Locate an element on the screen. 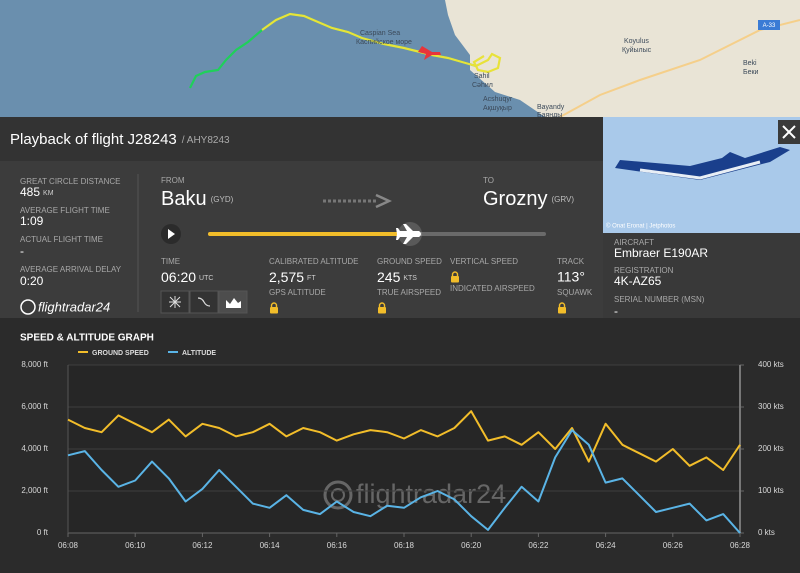 This screenshot has width=800, height=573. field-sub: GPS ALTITUDE is located at coordinates (297, 292).